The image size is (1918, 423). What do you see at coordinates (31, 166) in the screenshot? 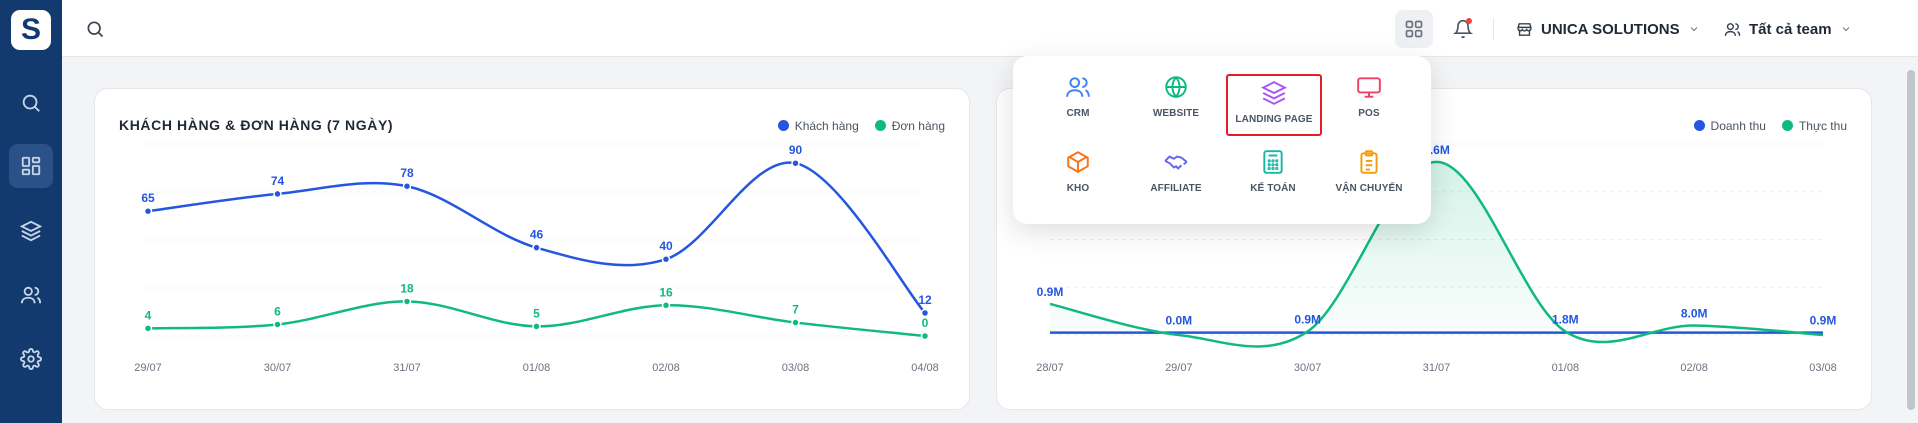
I see `sidebar-item-dashboard` at bounding box center [31, 166].